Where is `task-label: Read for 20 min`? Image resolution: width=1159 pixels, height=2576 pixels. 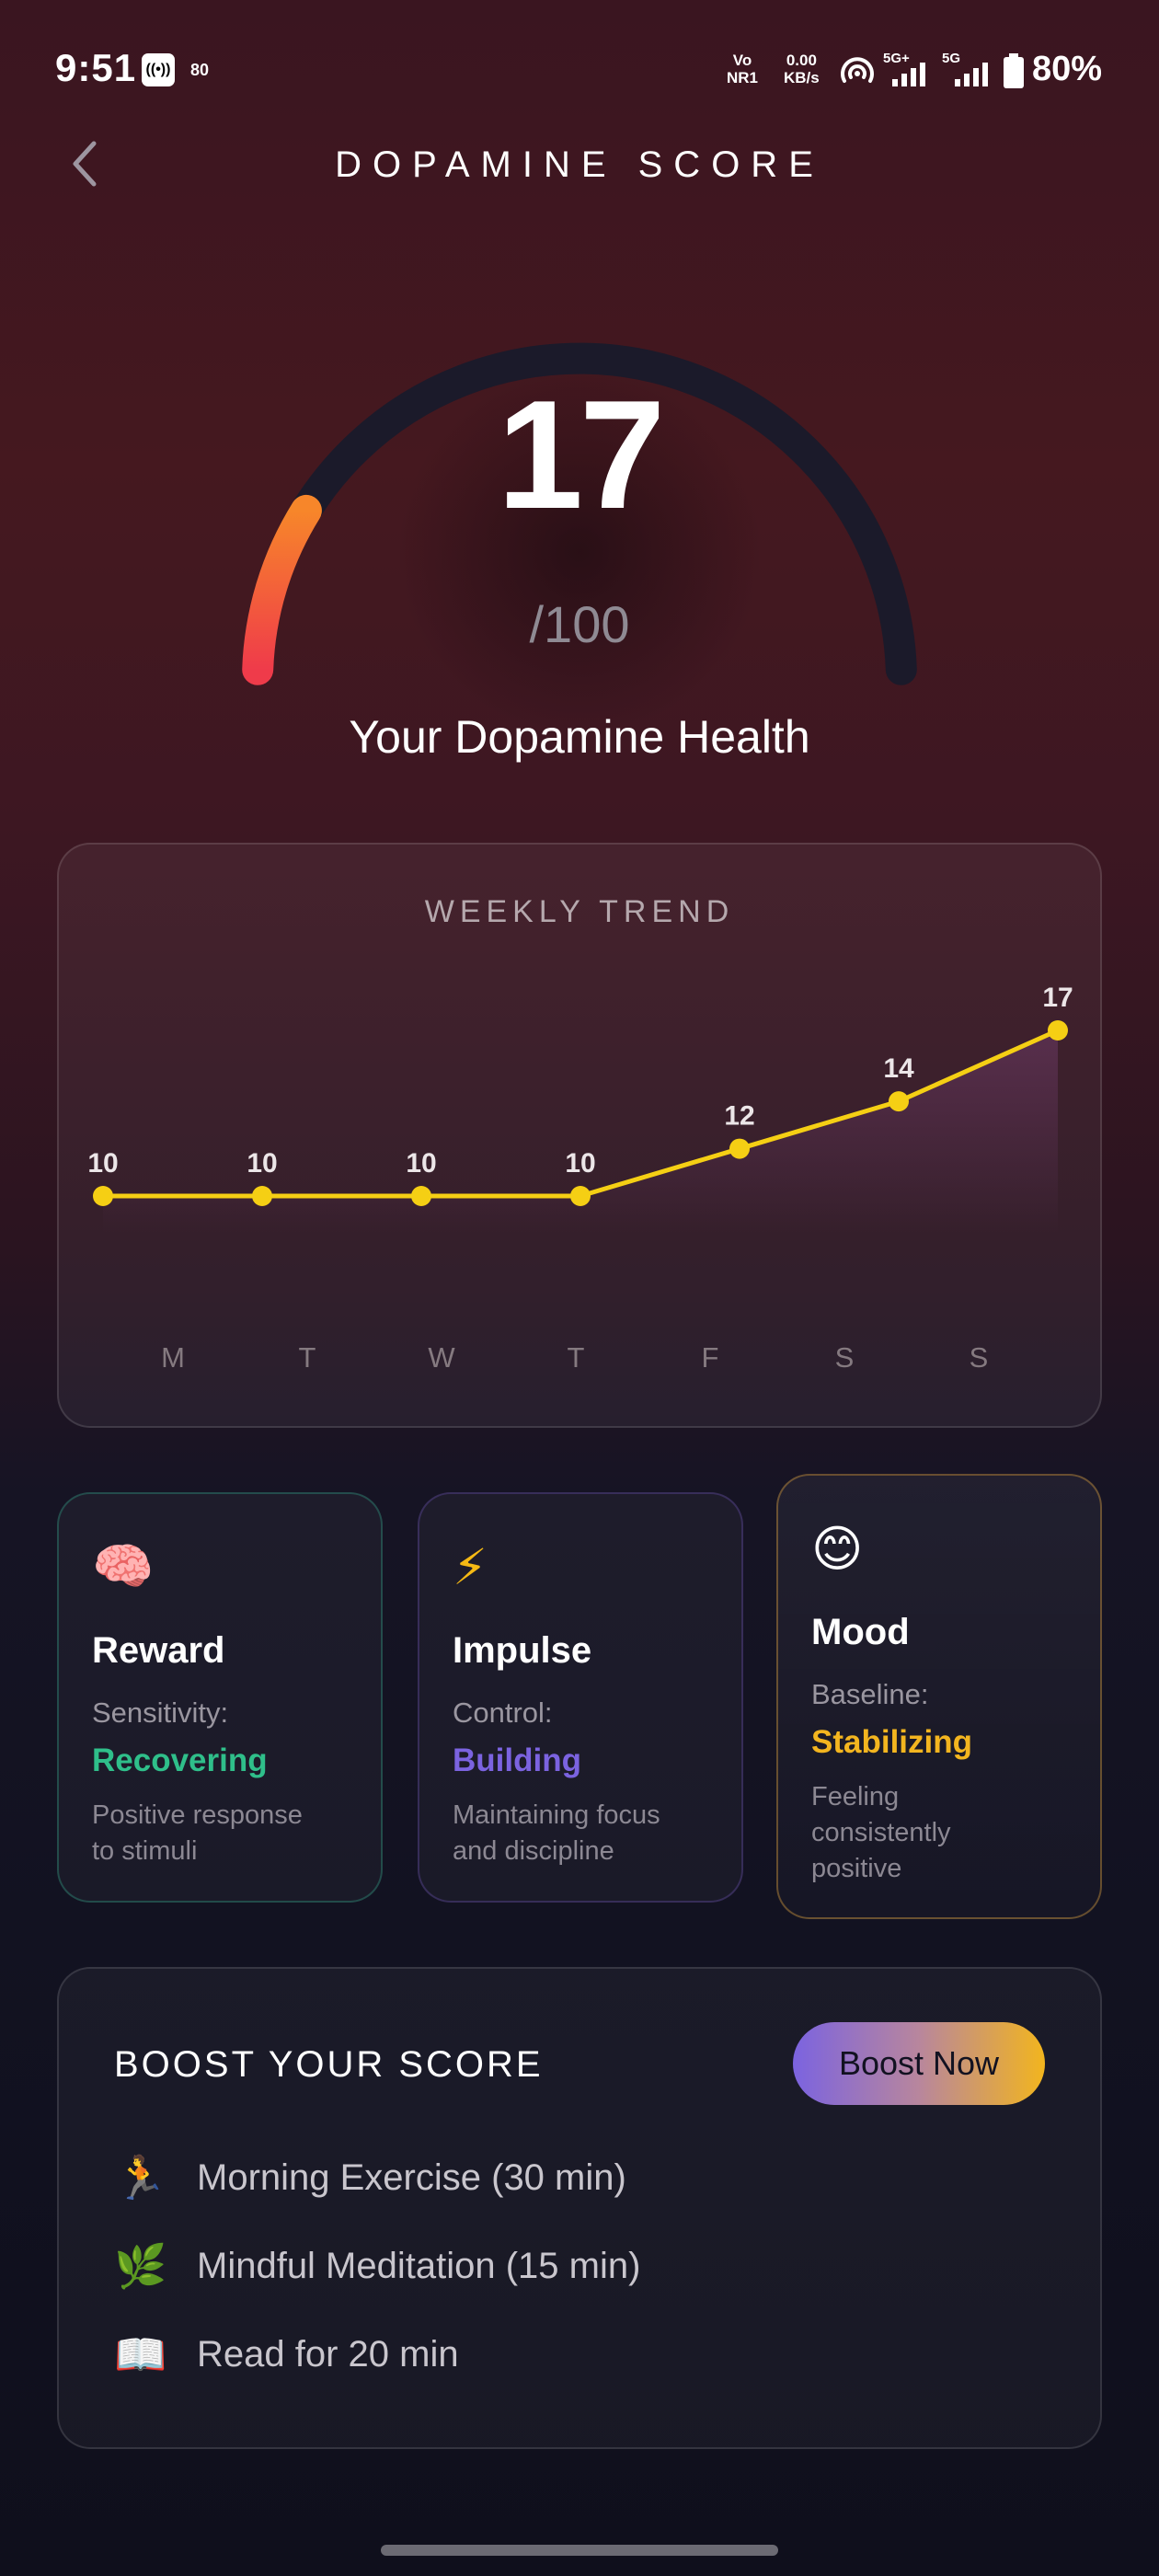
task-label: Read for 20 min is located at coordinates (328, 2354).